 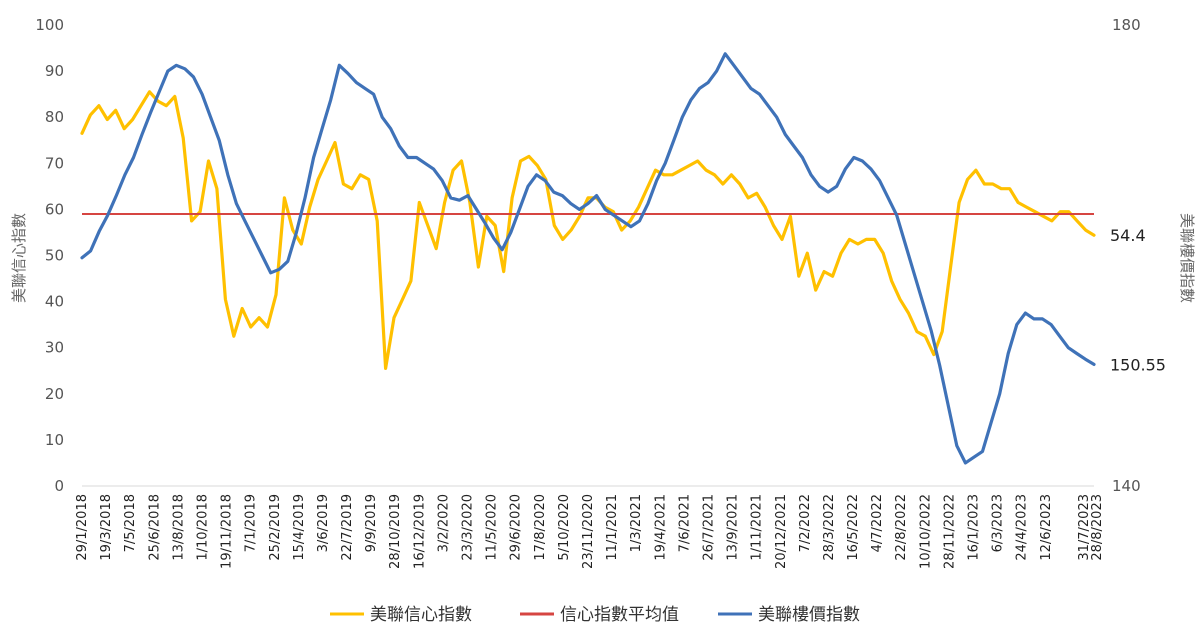 I want to click on x-tick-label: 29/1/2018, so click(x=82, y=527).